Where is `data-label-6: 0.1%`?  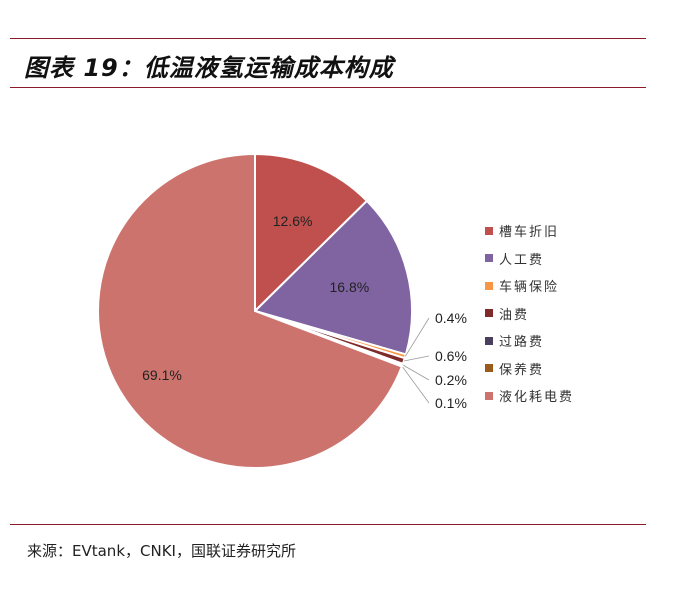 data-label-6: 0.1% is located at coordinates (451, 403).